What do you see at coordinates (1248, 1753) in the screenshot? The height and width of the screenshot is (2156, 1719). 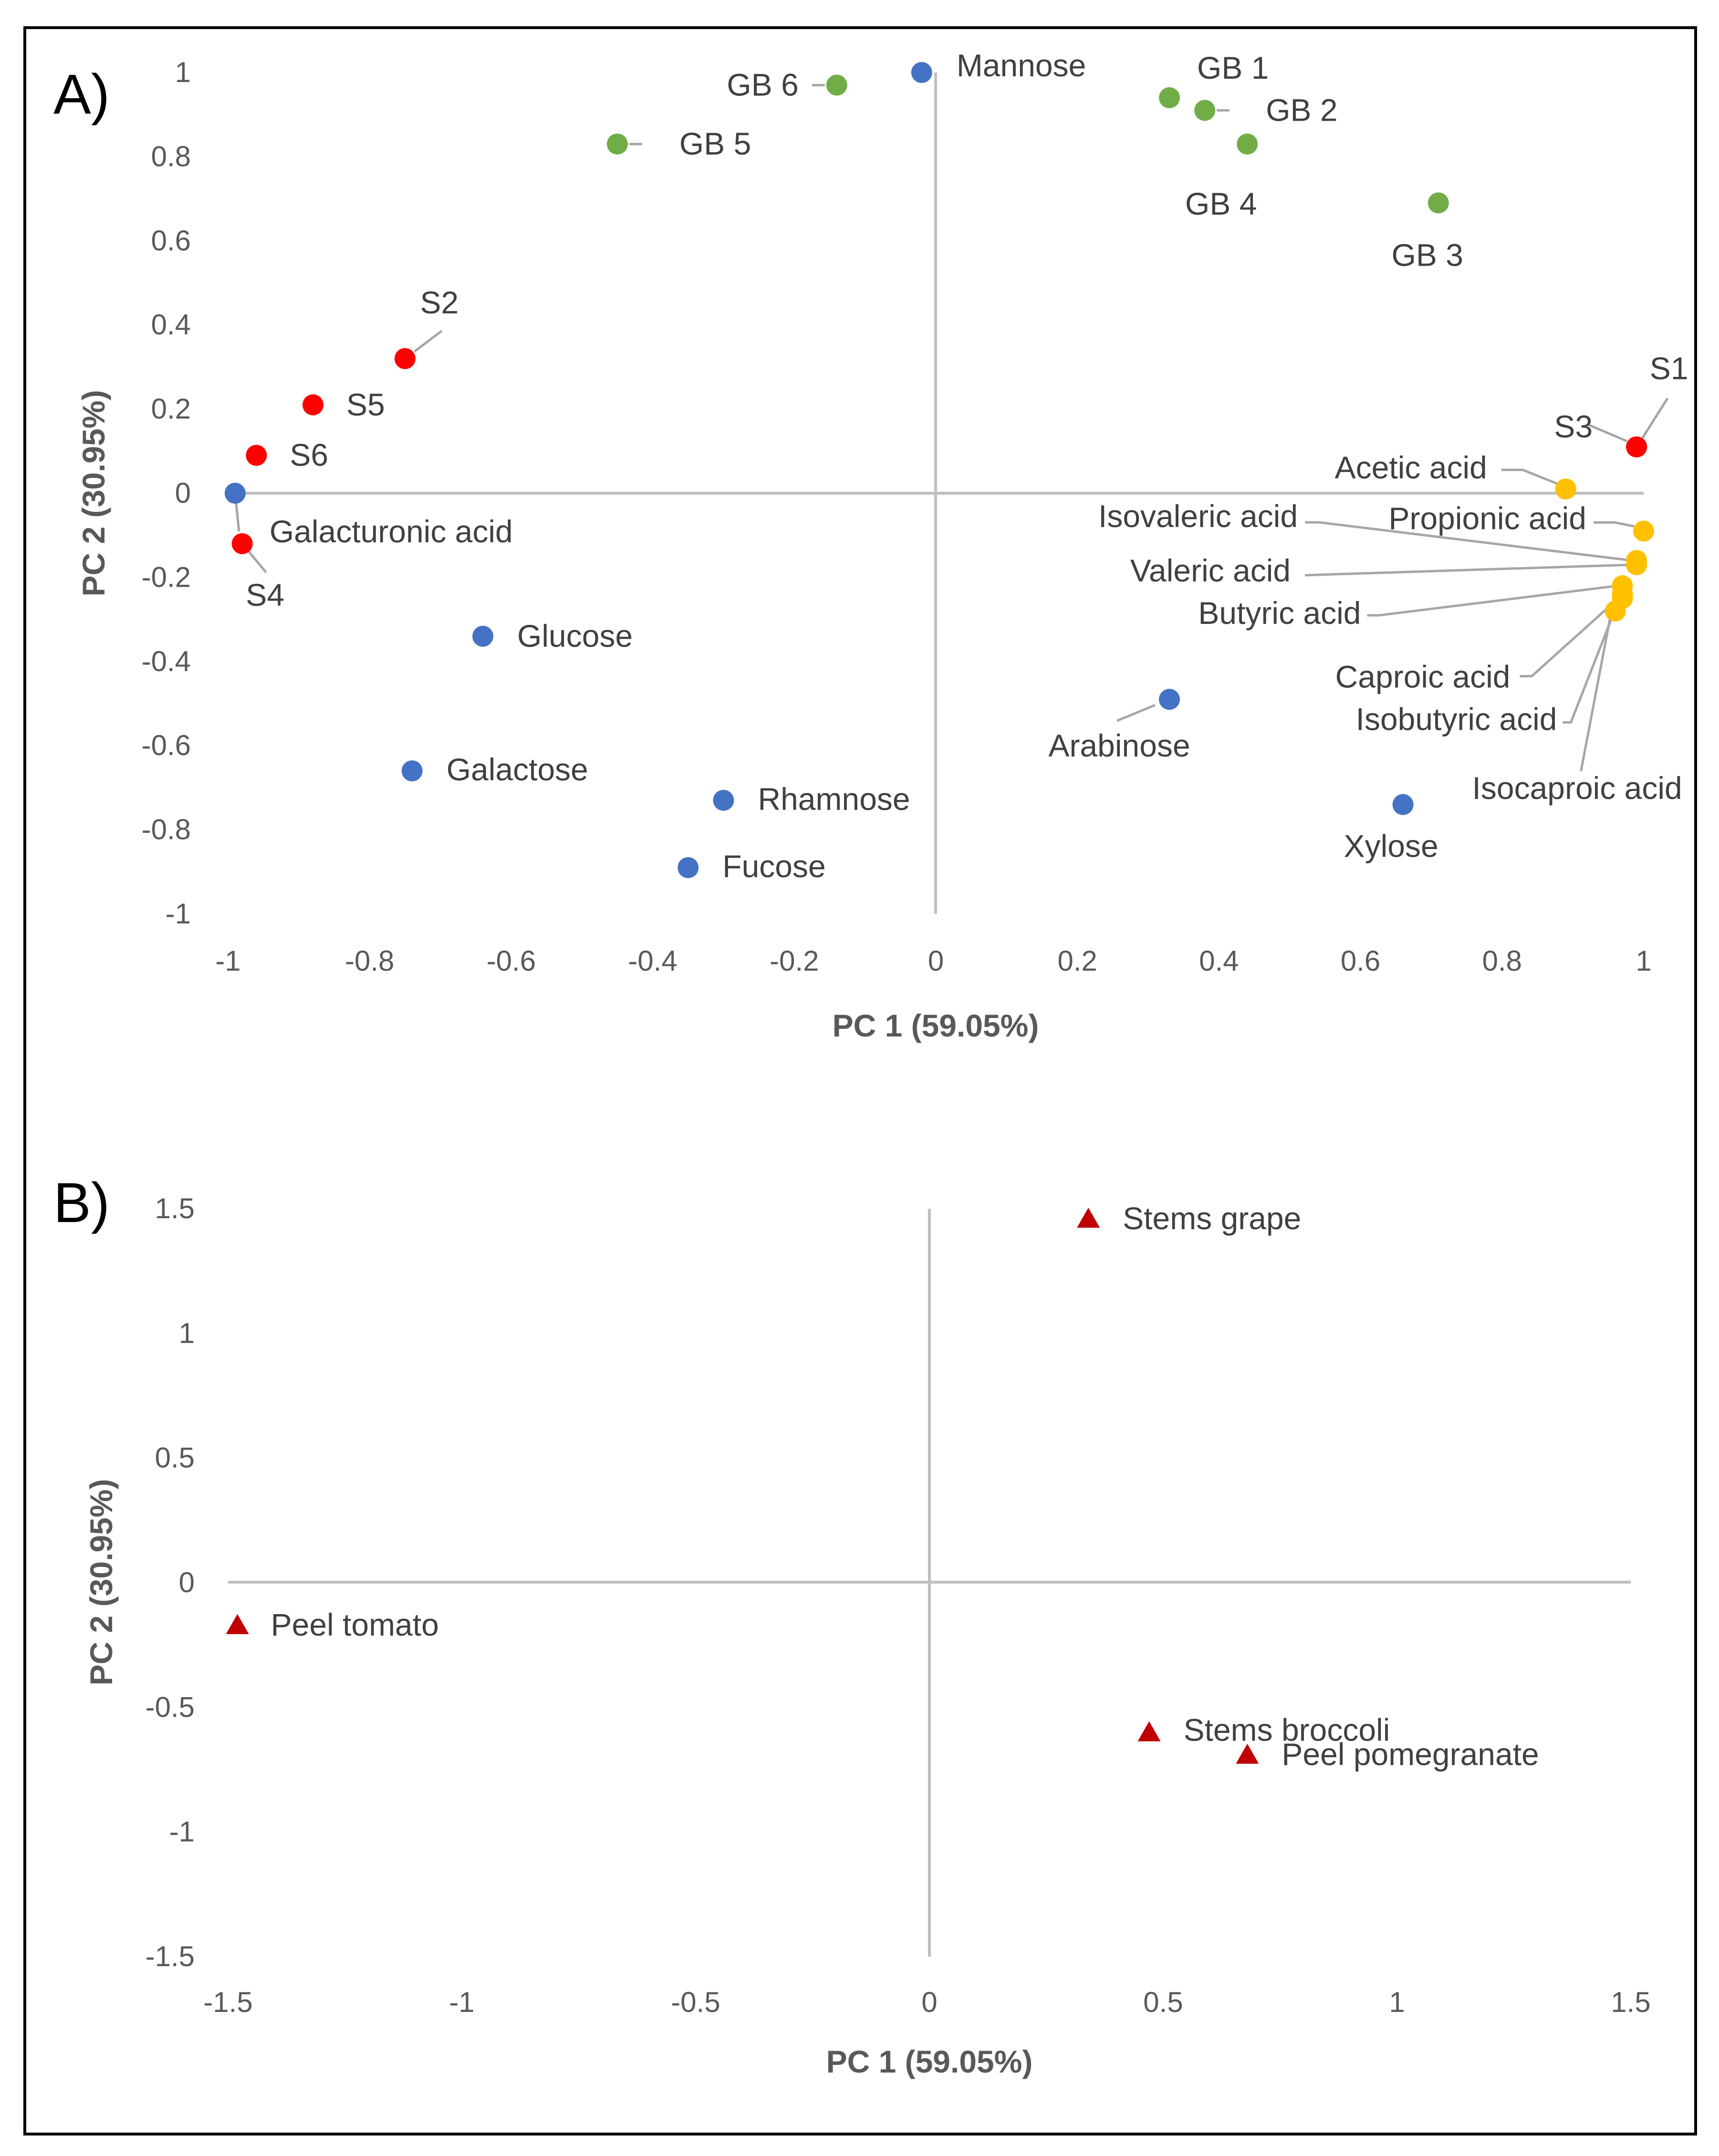 I see `point-peel-pomegranate` at bounding box center [1248, 1753].